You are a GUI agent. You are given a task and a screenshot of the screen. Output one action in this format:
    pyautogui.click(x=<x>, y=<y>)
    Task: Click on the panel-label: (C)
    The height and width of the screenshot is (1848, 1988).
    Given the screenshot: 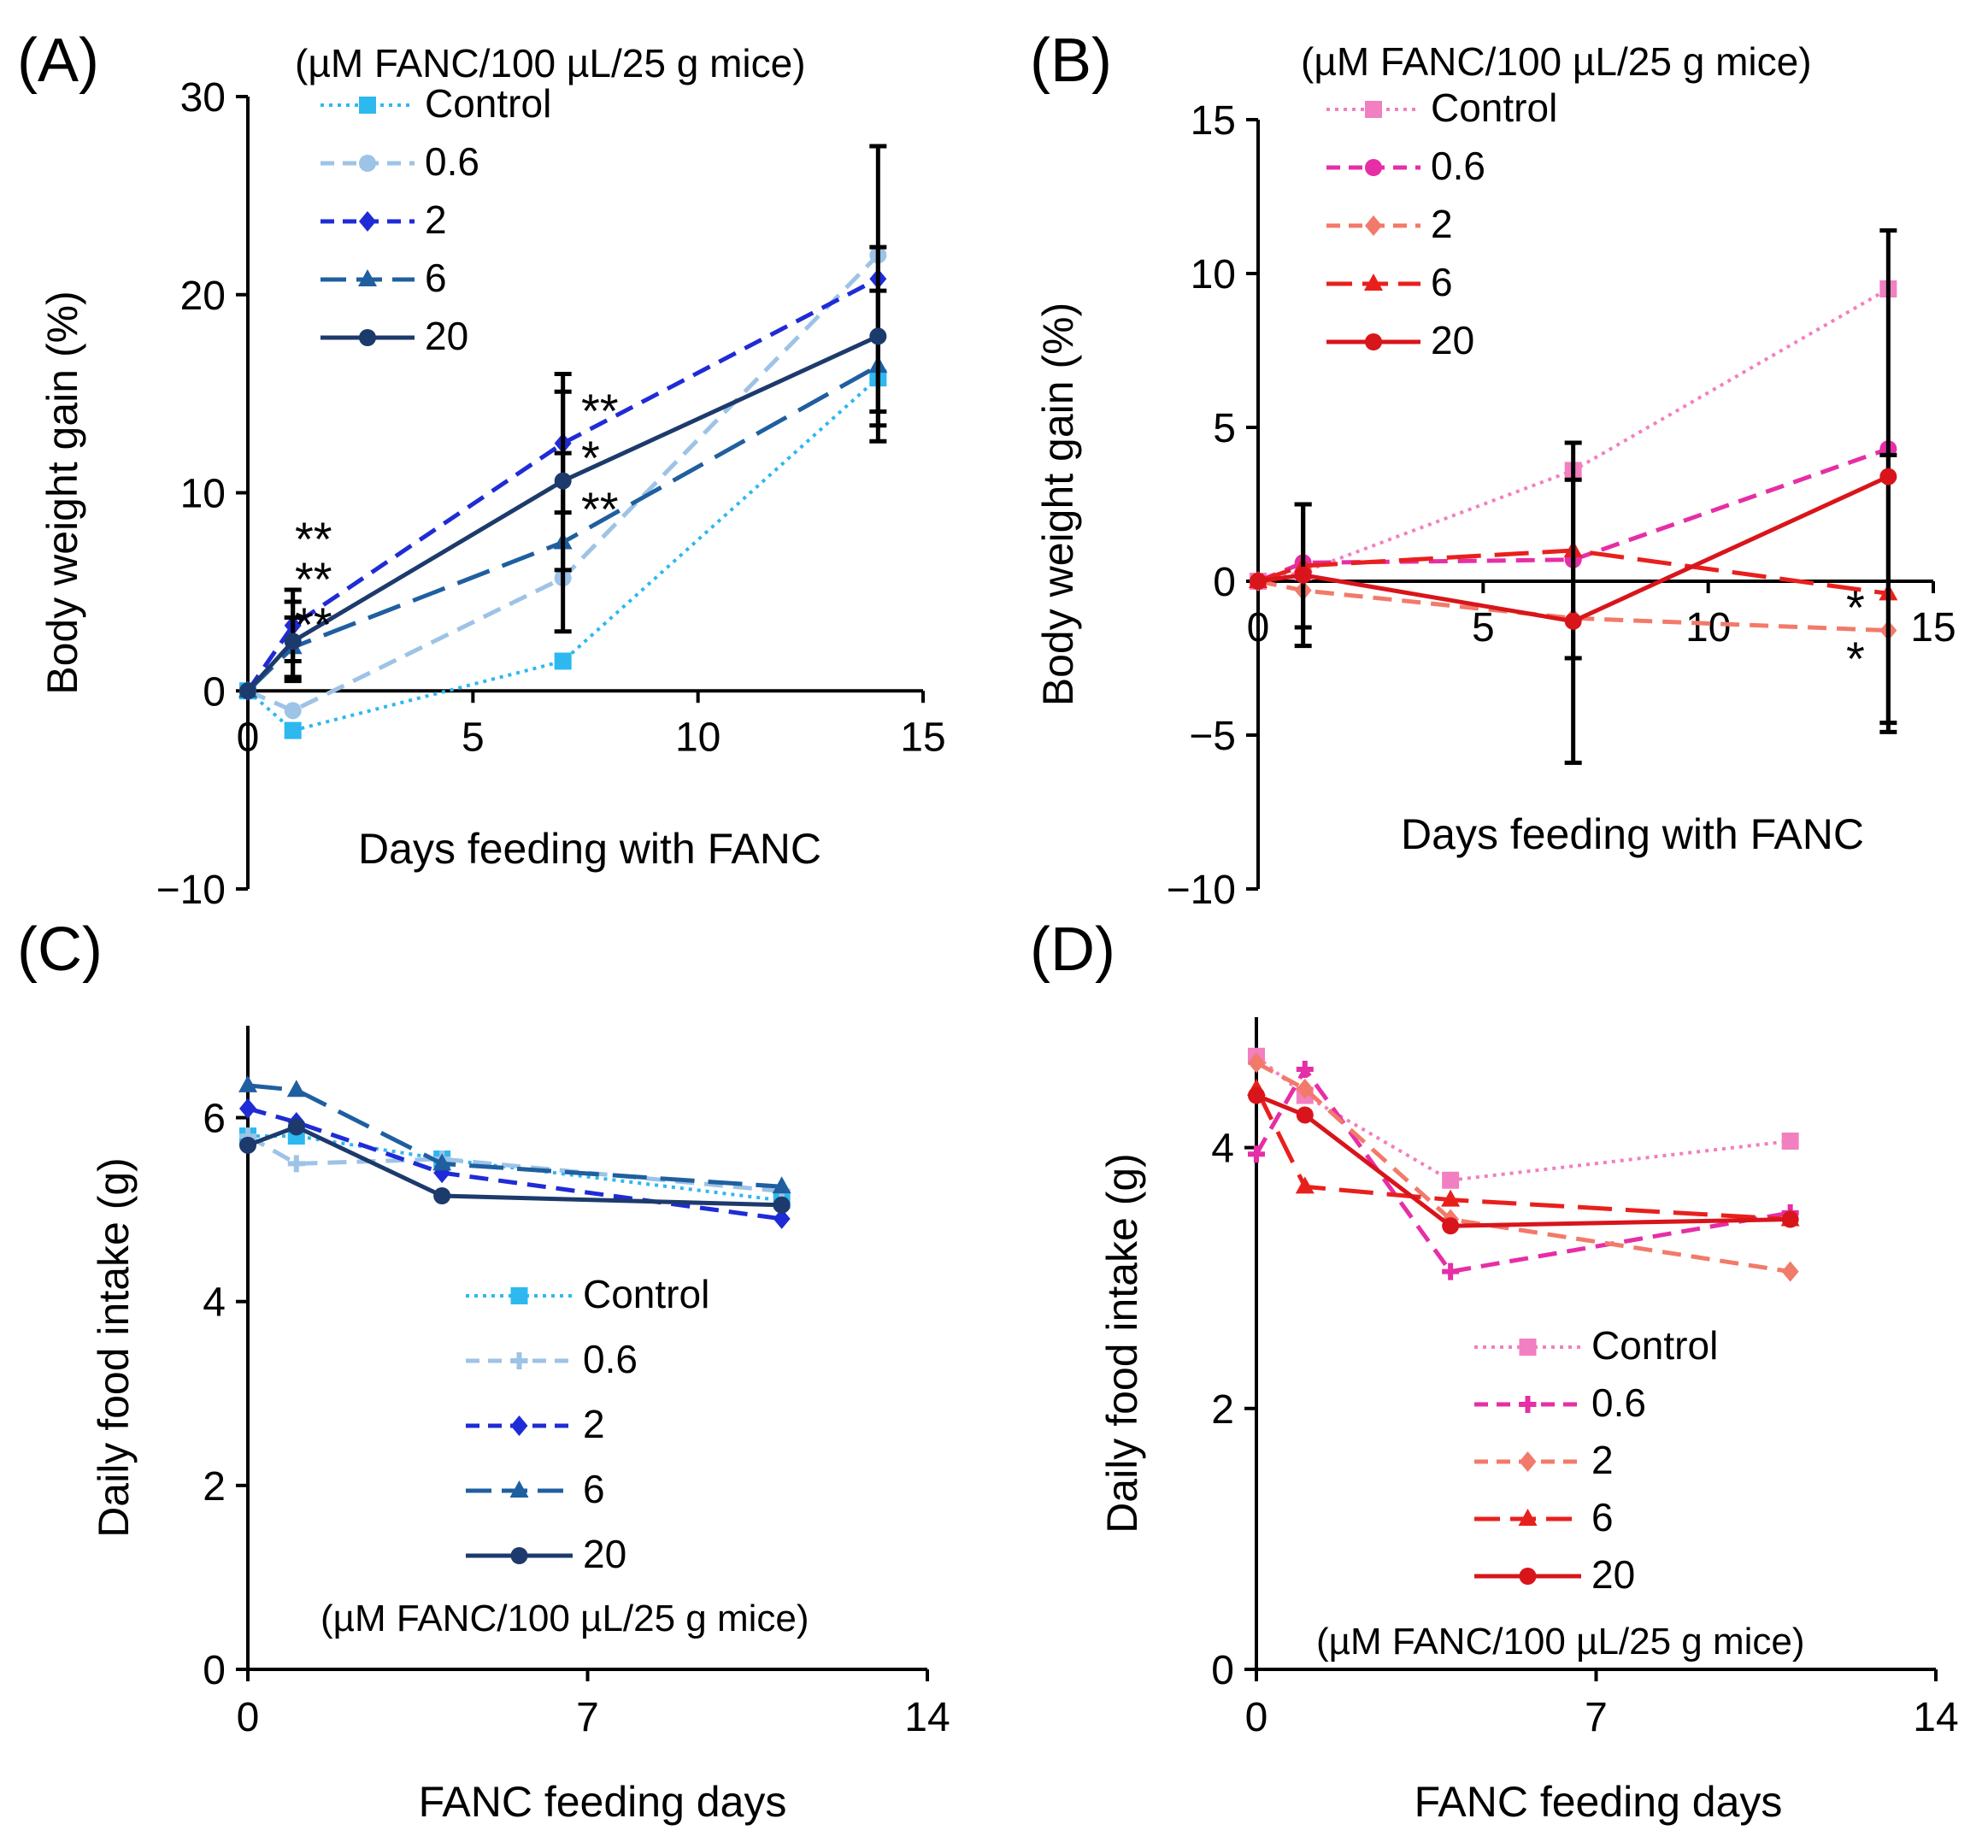 What is the action you would take?
    pyautogui.click(x=60, y=950)
    